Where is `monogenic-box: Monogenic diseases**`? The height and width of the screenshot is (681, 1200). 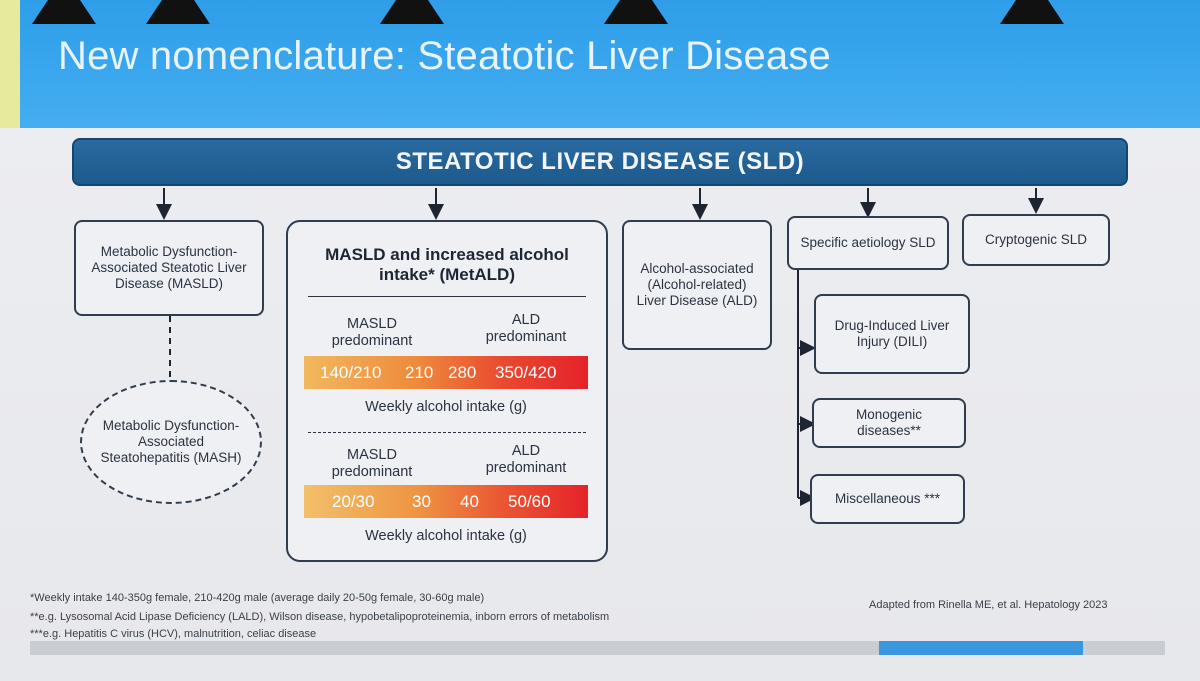
monogenic-box: Monogenic diseases** is located at coordinates (889, 423).